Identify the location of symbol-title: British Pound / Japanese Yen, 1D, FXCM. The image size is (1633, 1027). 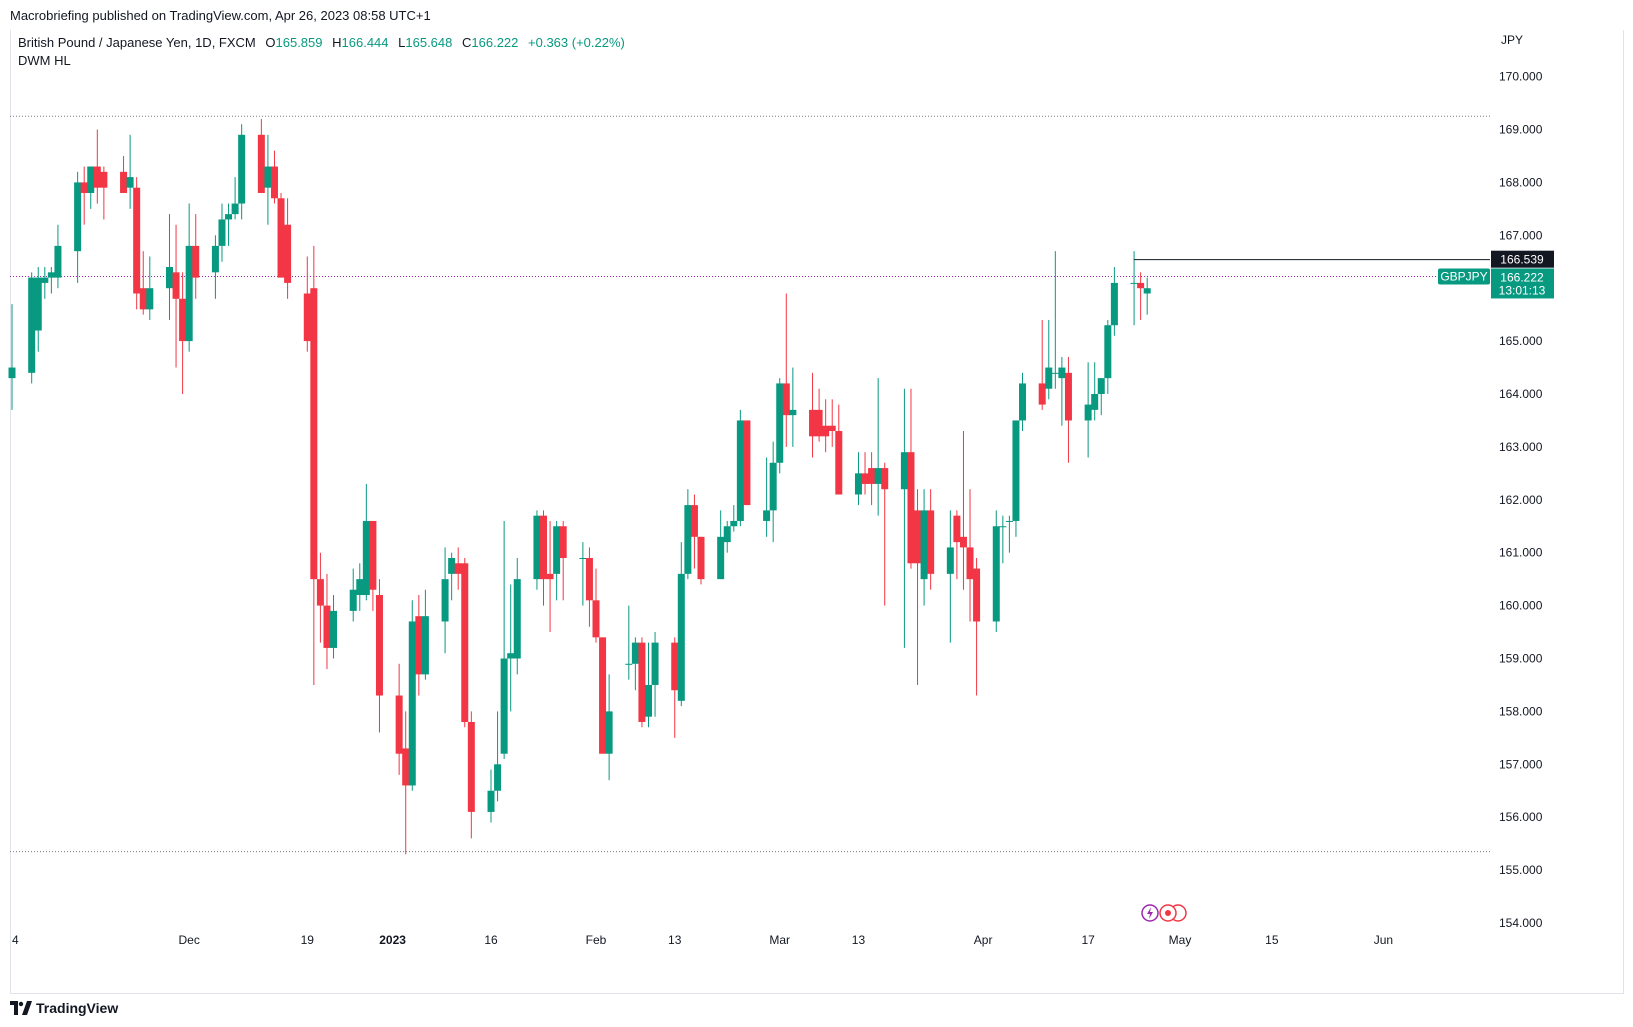
(137, 42).